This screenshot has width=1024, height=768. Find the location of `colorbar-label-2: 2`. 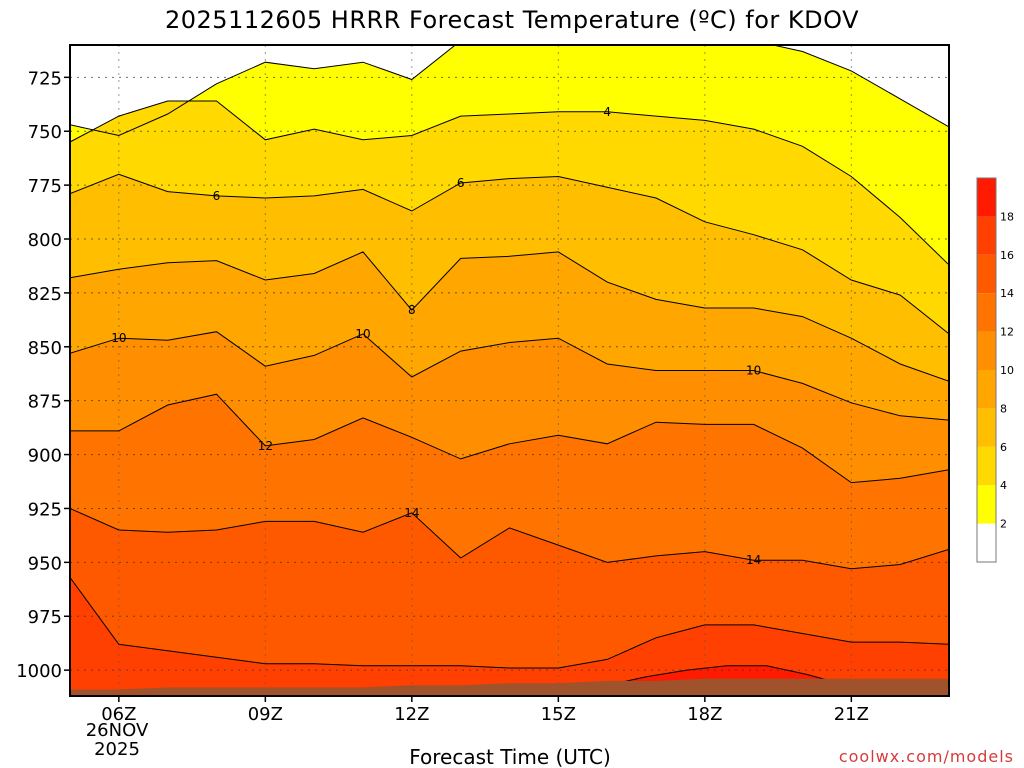

colorbar-label-2: 2 is located at coordinates (1003, 524).